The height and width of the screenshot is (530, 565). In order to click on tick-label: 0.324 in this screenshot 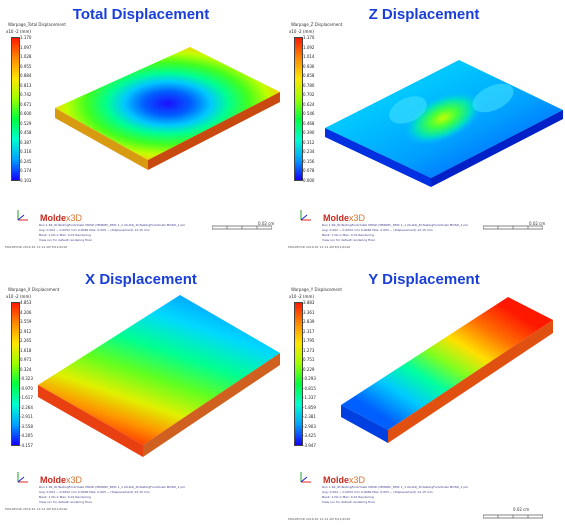, I will do `click(26, 369)`.